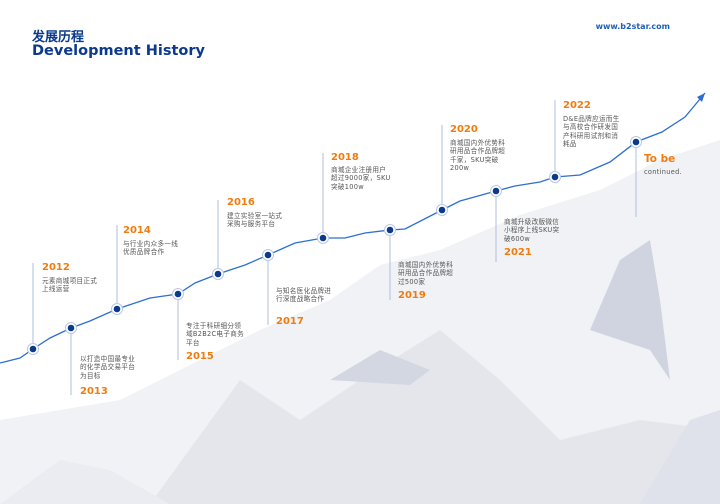 Image resolution: width=720 pixels, height=504 pixels. Describe the element at coordinates (241, 202) in the screenshot. I see `milestone-year: 2016` at that location.